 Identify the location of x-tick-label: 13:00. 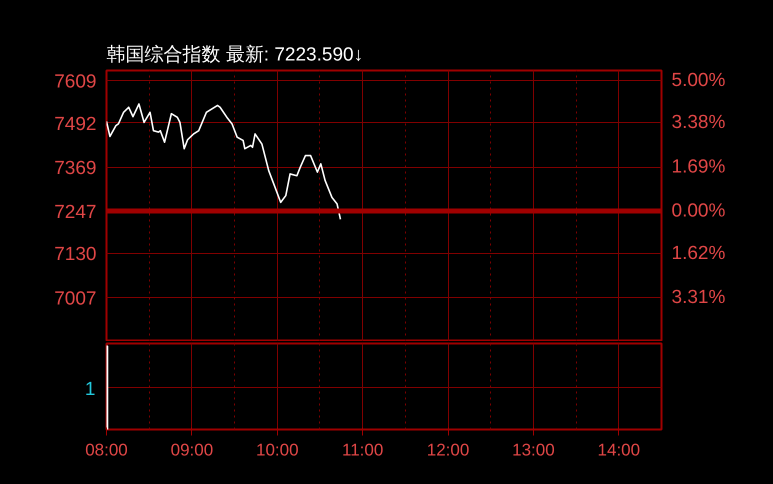
(533, 450).